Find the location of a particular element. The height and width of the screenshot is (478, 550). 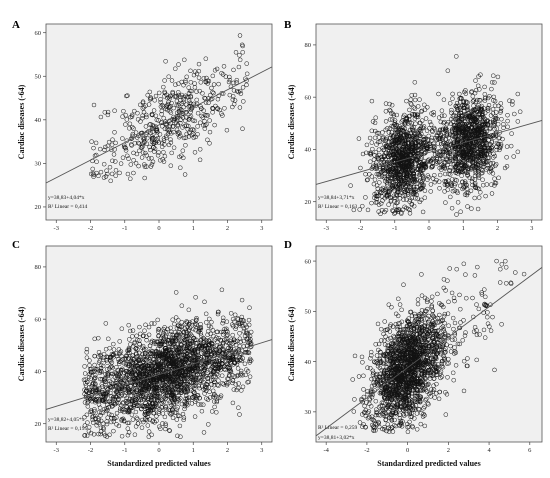

y-tick-label: 20 is located at coordinates (38, 207).